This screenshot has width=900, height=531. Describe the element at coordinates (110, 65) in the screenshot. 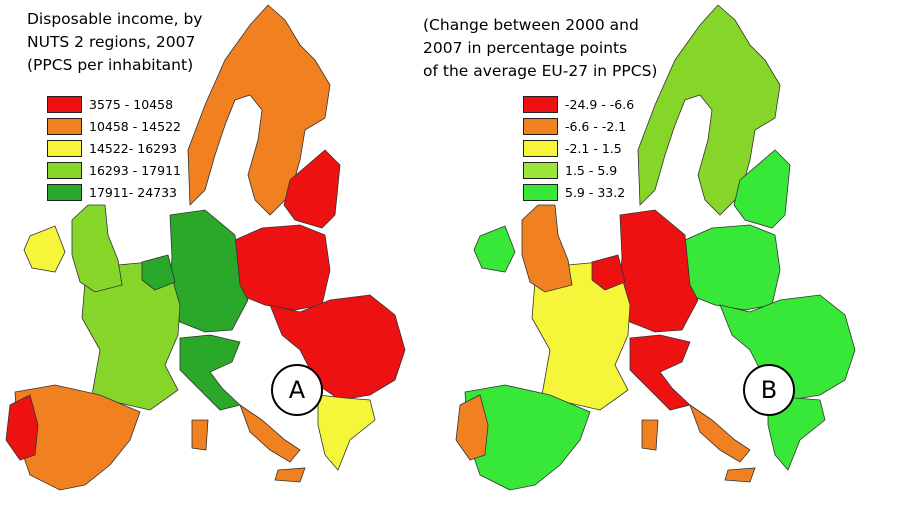

I see `map-title-a-line-3: (PPCS per inhabitant)` at that location.